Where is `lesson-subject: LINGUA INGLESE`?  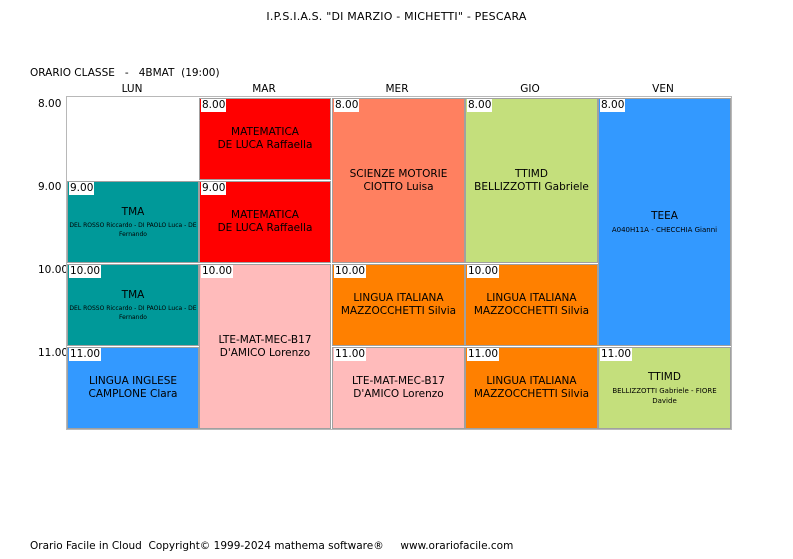
lesson-subject: LINGUA INGLESE is located at coordinates (132, 381).